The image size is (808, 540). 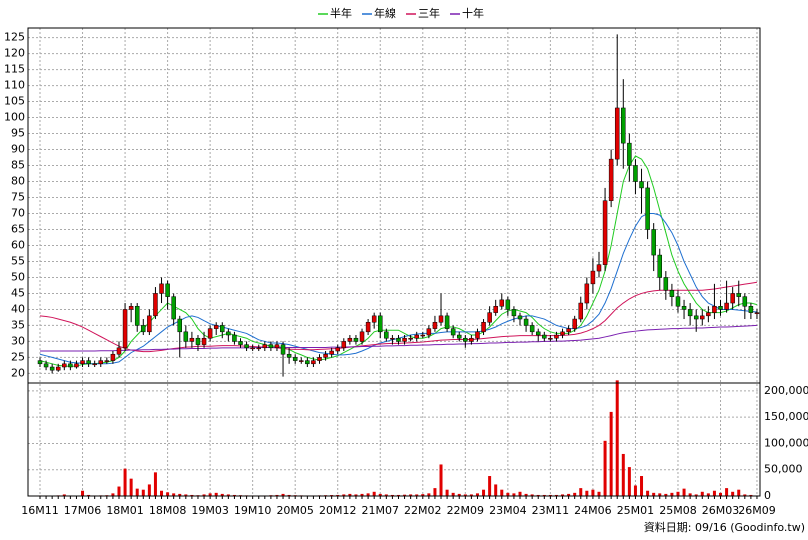 What do you see at coordinates (125, 510) in the screenshot?
I see `x-tick-label: 18M01` at bounding box center [125, 510].